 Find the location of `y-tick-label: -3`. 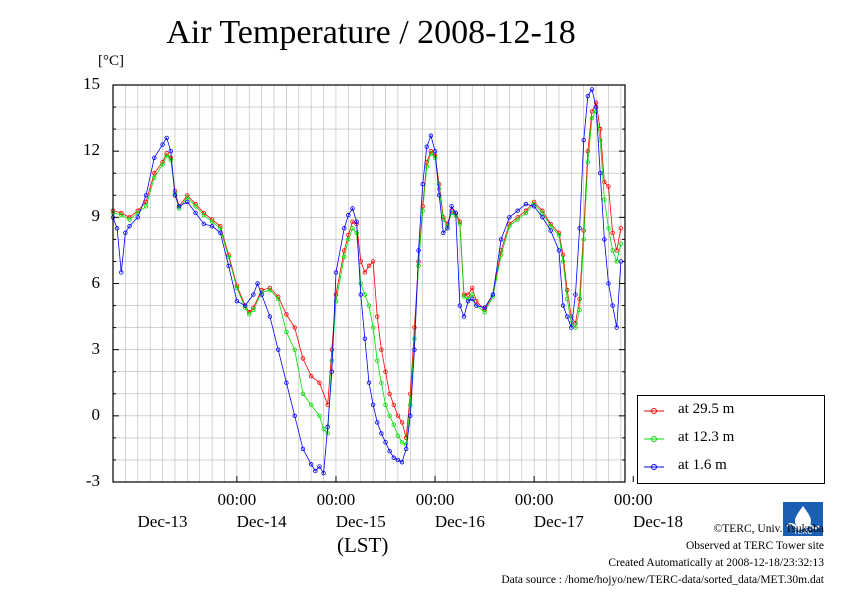

y-tick-label: -3 is located at coordinates (92, 480).